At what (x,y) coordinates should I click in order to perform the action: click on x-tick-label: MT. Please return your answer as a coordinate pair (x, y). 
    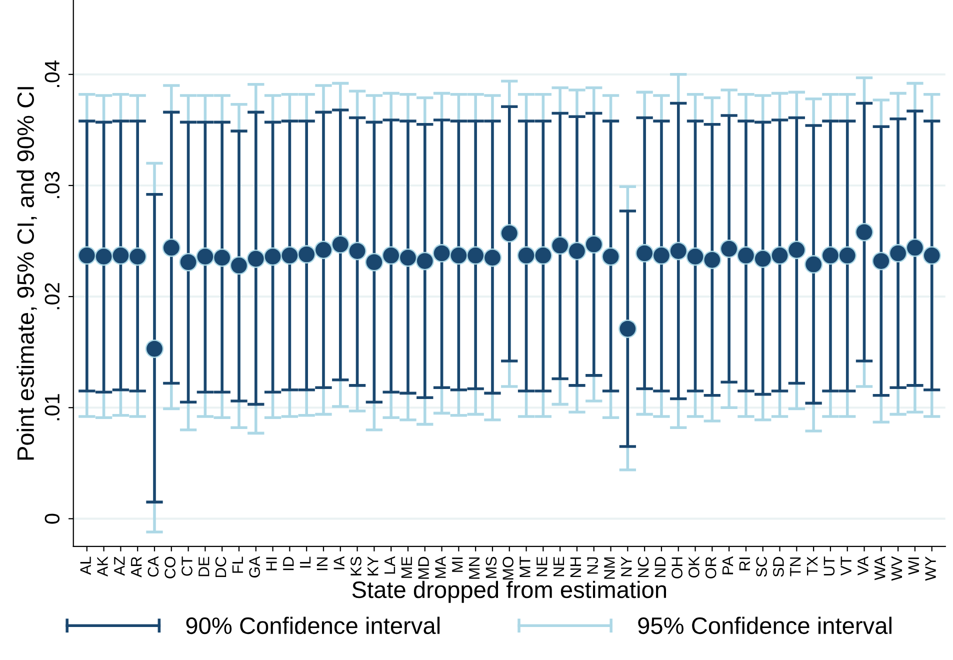
    Looking at the image, I should click on (525, 567).